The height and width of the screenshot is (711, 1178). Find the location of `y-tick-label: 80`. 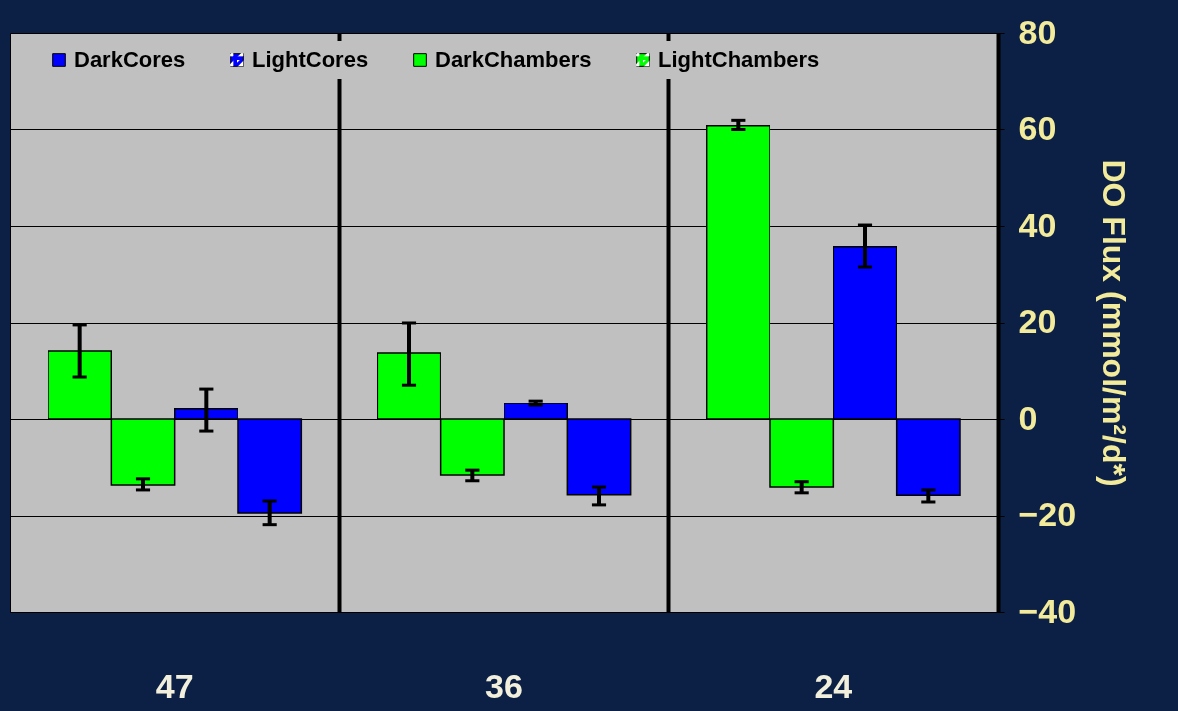

y-tick-label: 80 is located at coordinates (1037, 31).